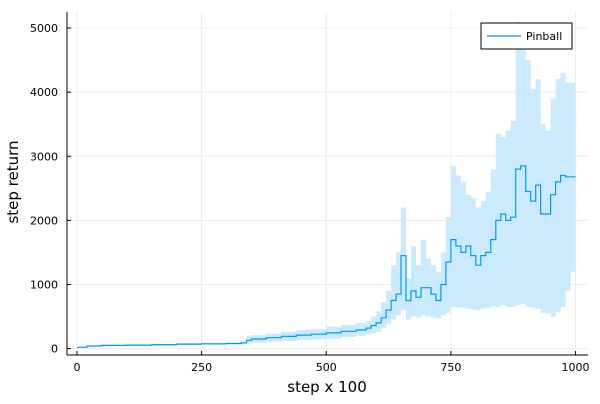 The height and width of the screenshot is (404, 600). I want to click on legend: Pinball, so click(526, 36).